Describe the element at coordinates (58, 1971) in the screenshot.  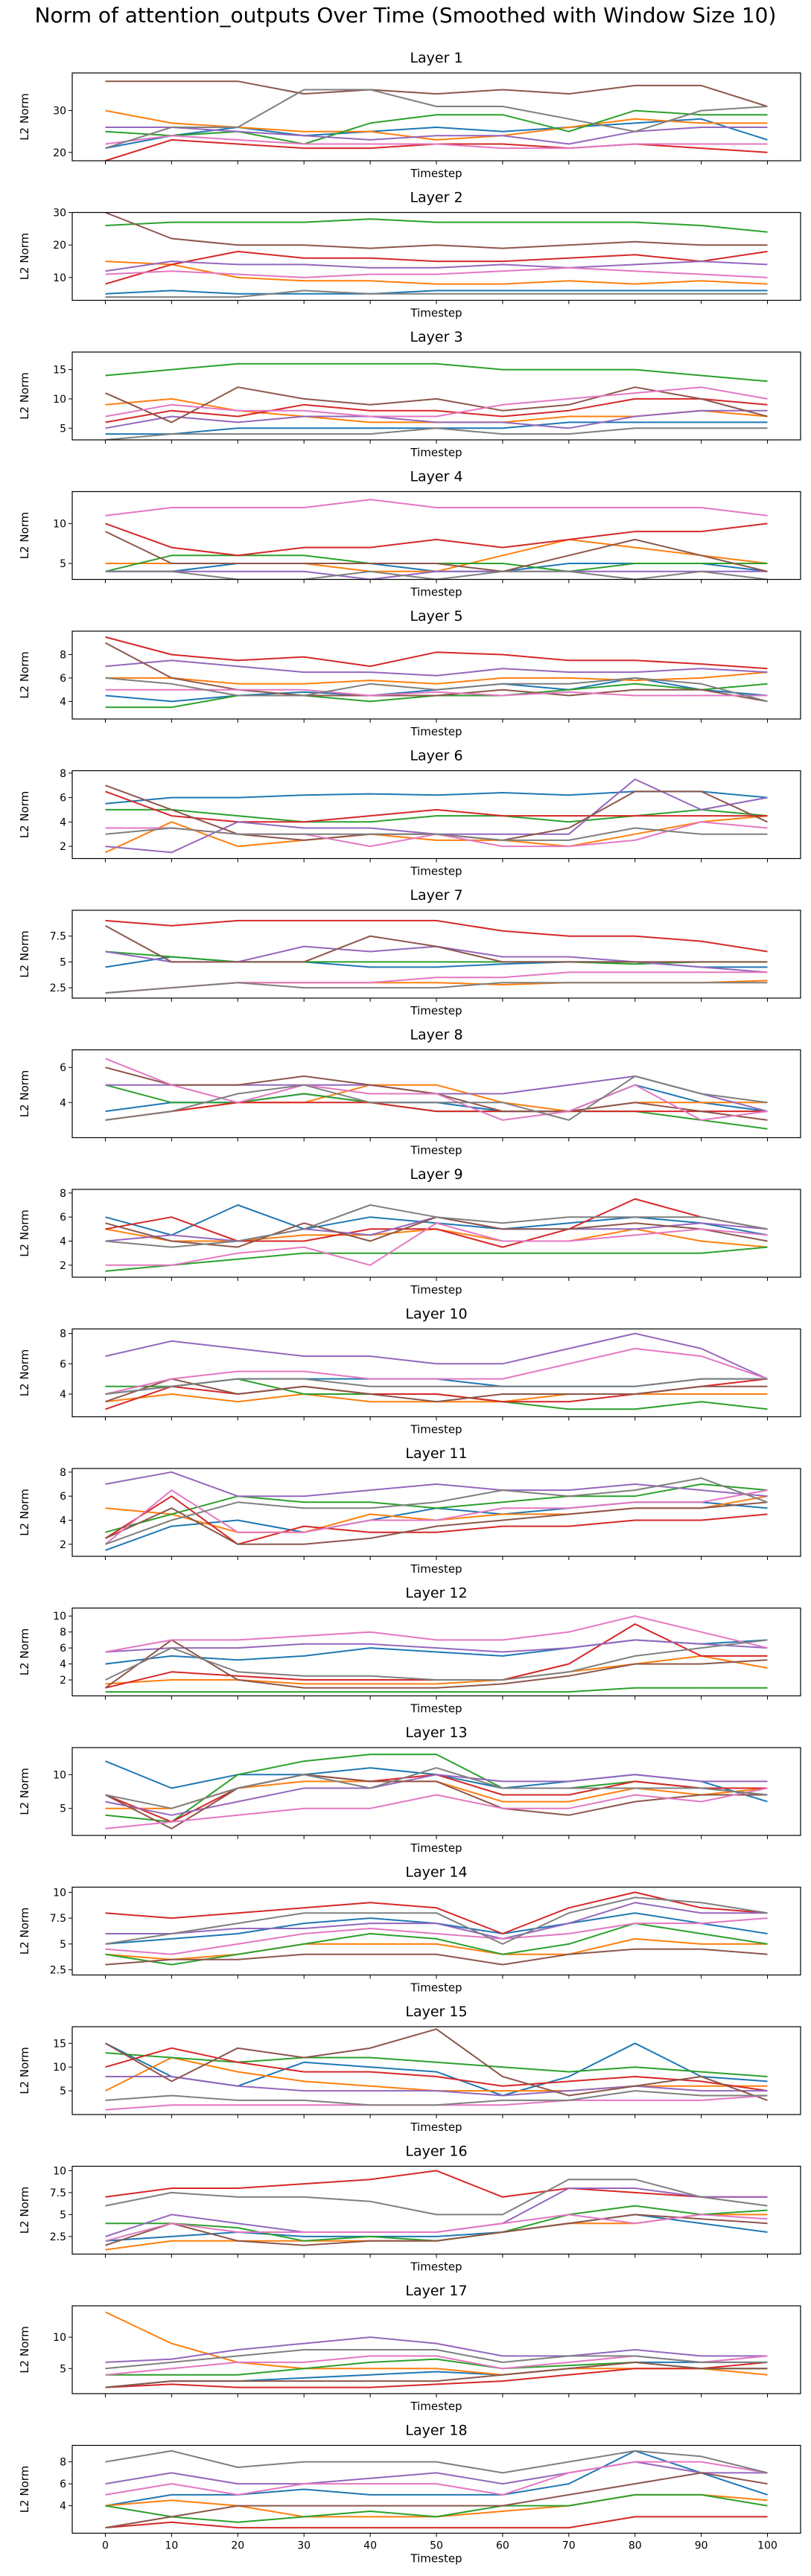
I see `y-tick-label: 2.5` at that location.